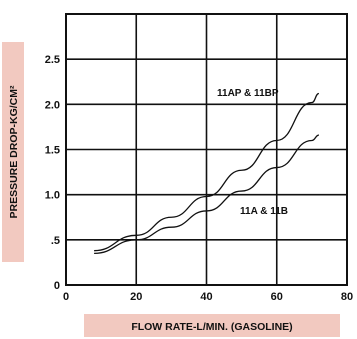 The height and width of the screenshot is (339, 357). What do you see at coordinates (52, 60) in the screenshot?
I see `y-tick-label: 2.5` at bounding box center [52, 60].